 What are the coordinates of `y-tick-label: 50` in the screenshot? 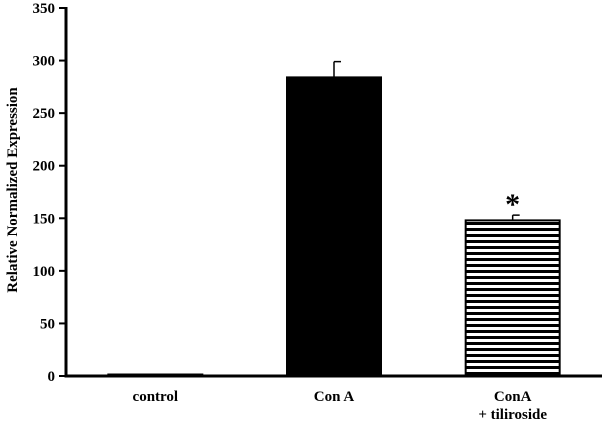 It's located at (47, 324).